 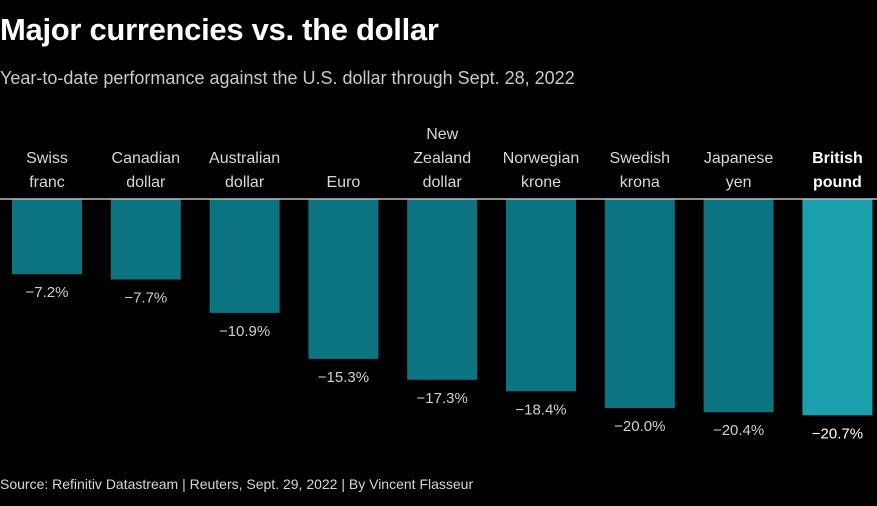 I want to click on value-label-8: −20.7%, so click(x=837, y=433).